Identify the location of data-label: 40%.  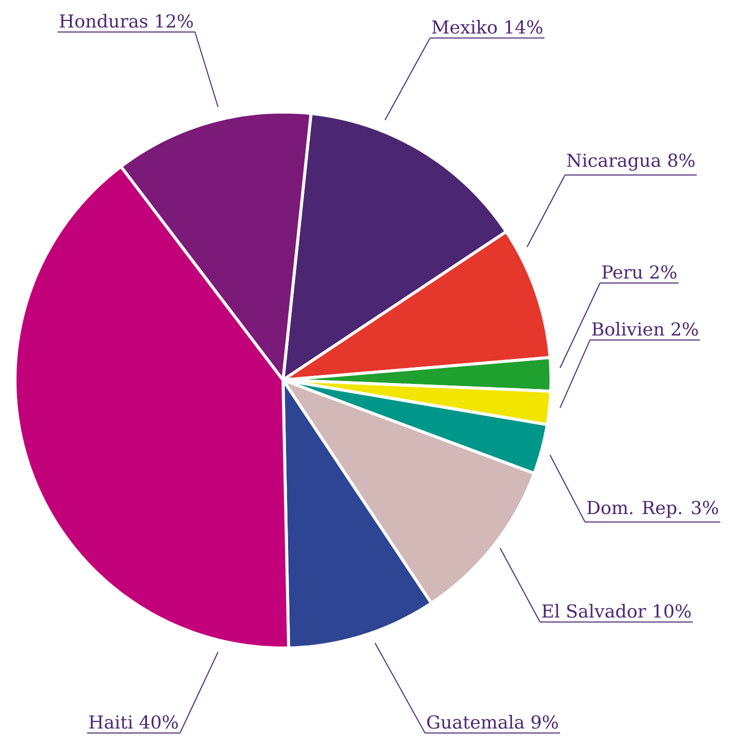
(159, 722).